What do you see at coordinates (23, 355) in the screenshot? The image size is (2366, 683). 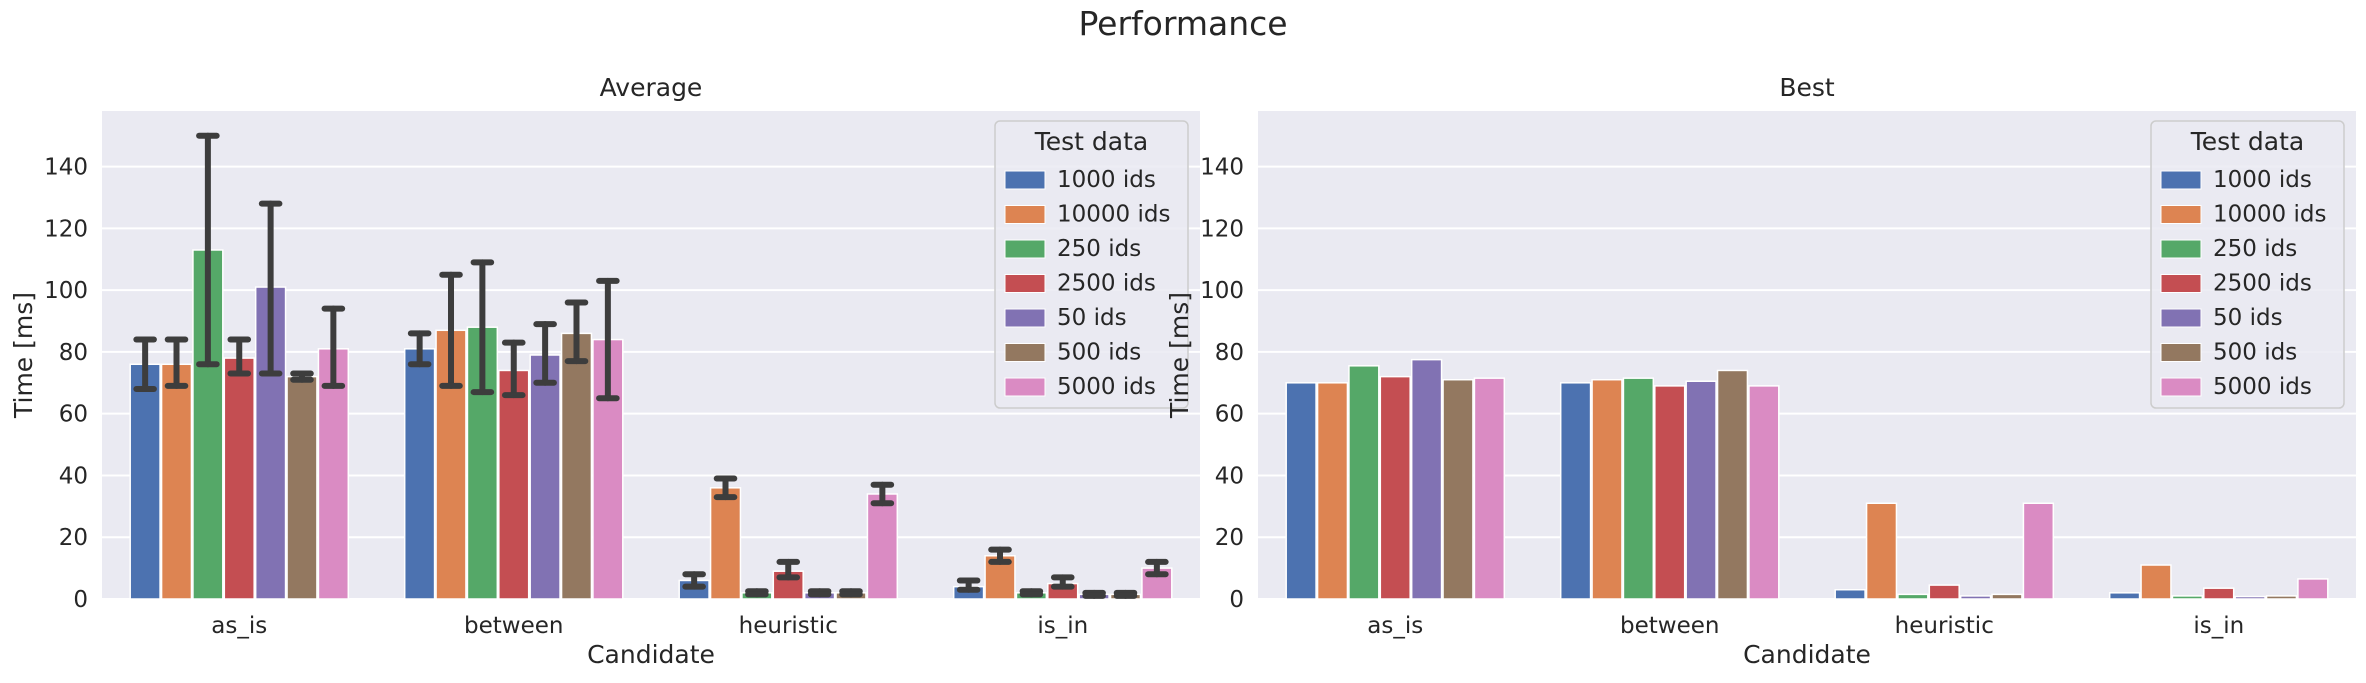 I see `y-axis-label: Time [ms]` at bounding box center [23, 355].